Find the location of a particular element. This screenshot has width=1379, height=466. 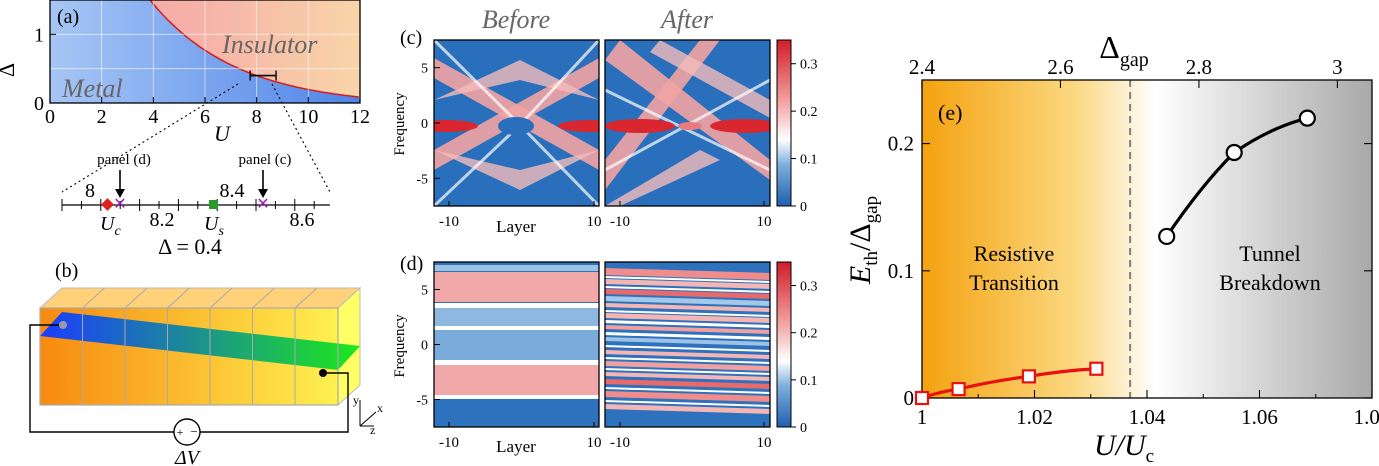

panel-c-ticks: 5 0 -5 -10 10 -10 10 0.3 0.2 0.1 0 is located at coordinates (616, 144).